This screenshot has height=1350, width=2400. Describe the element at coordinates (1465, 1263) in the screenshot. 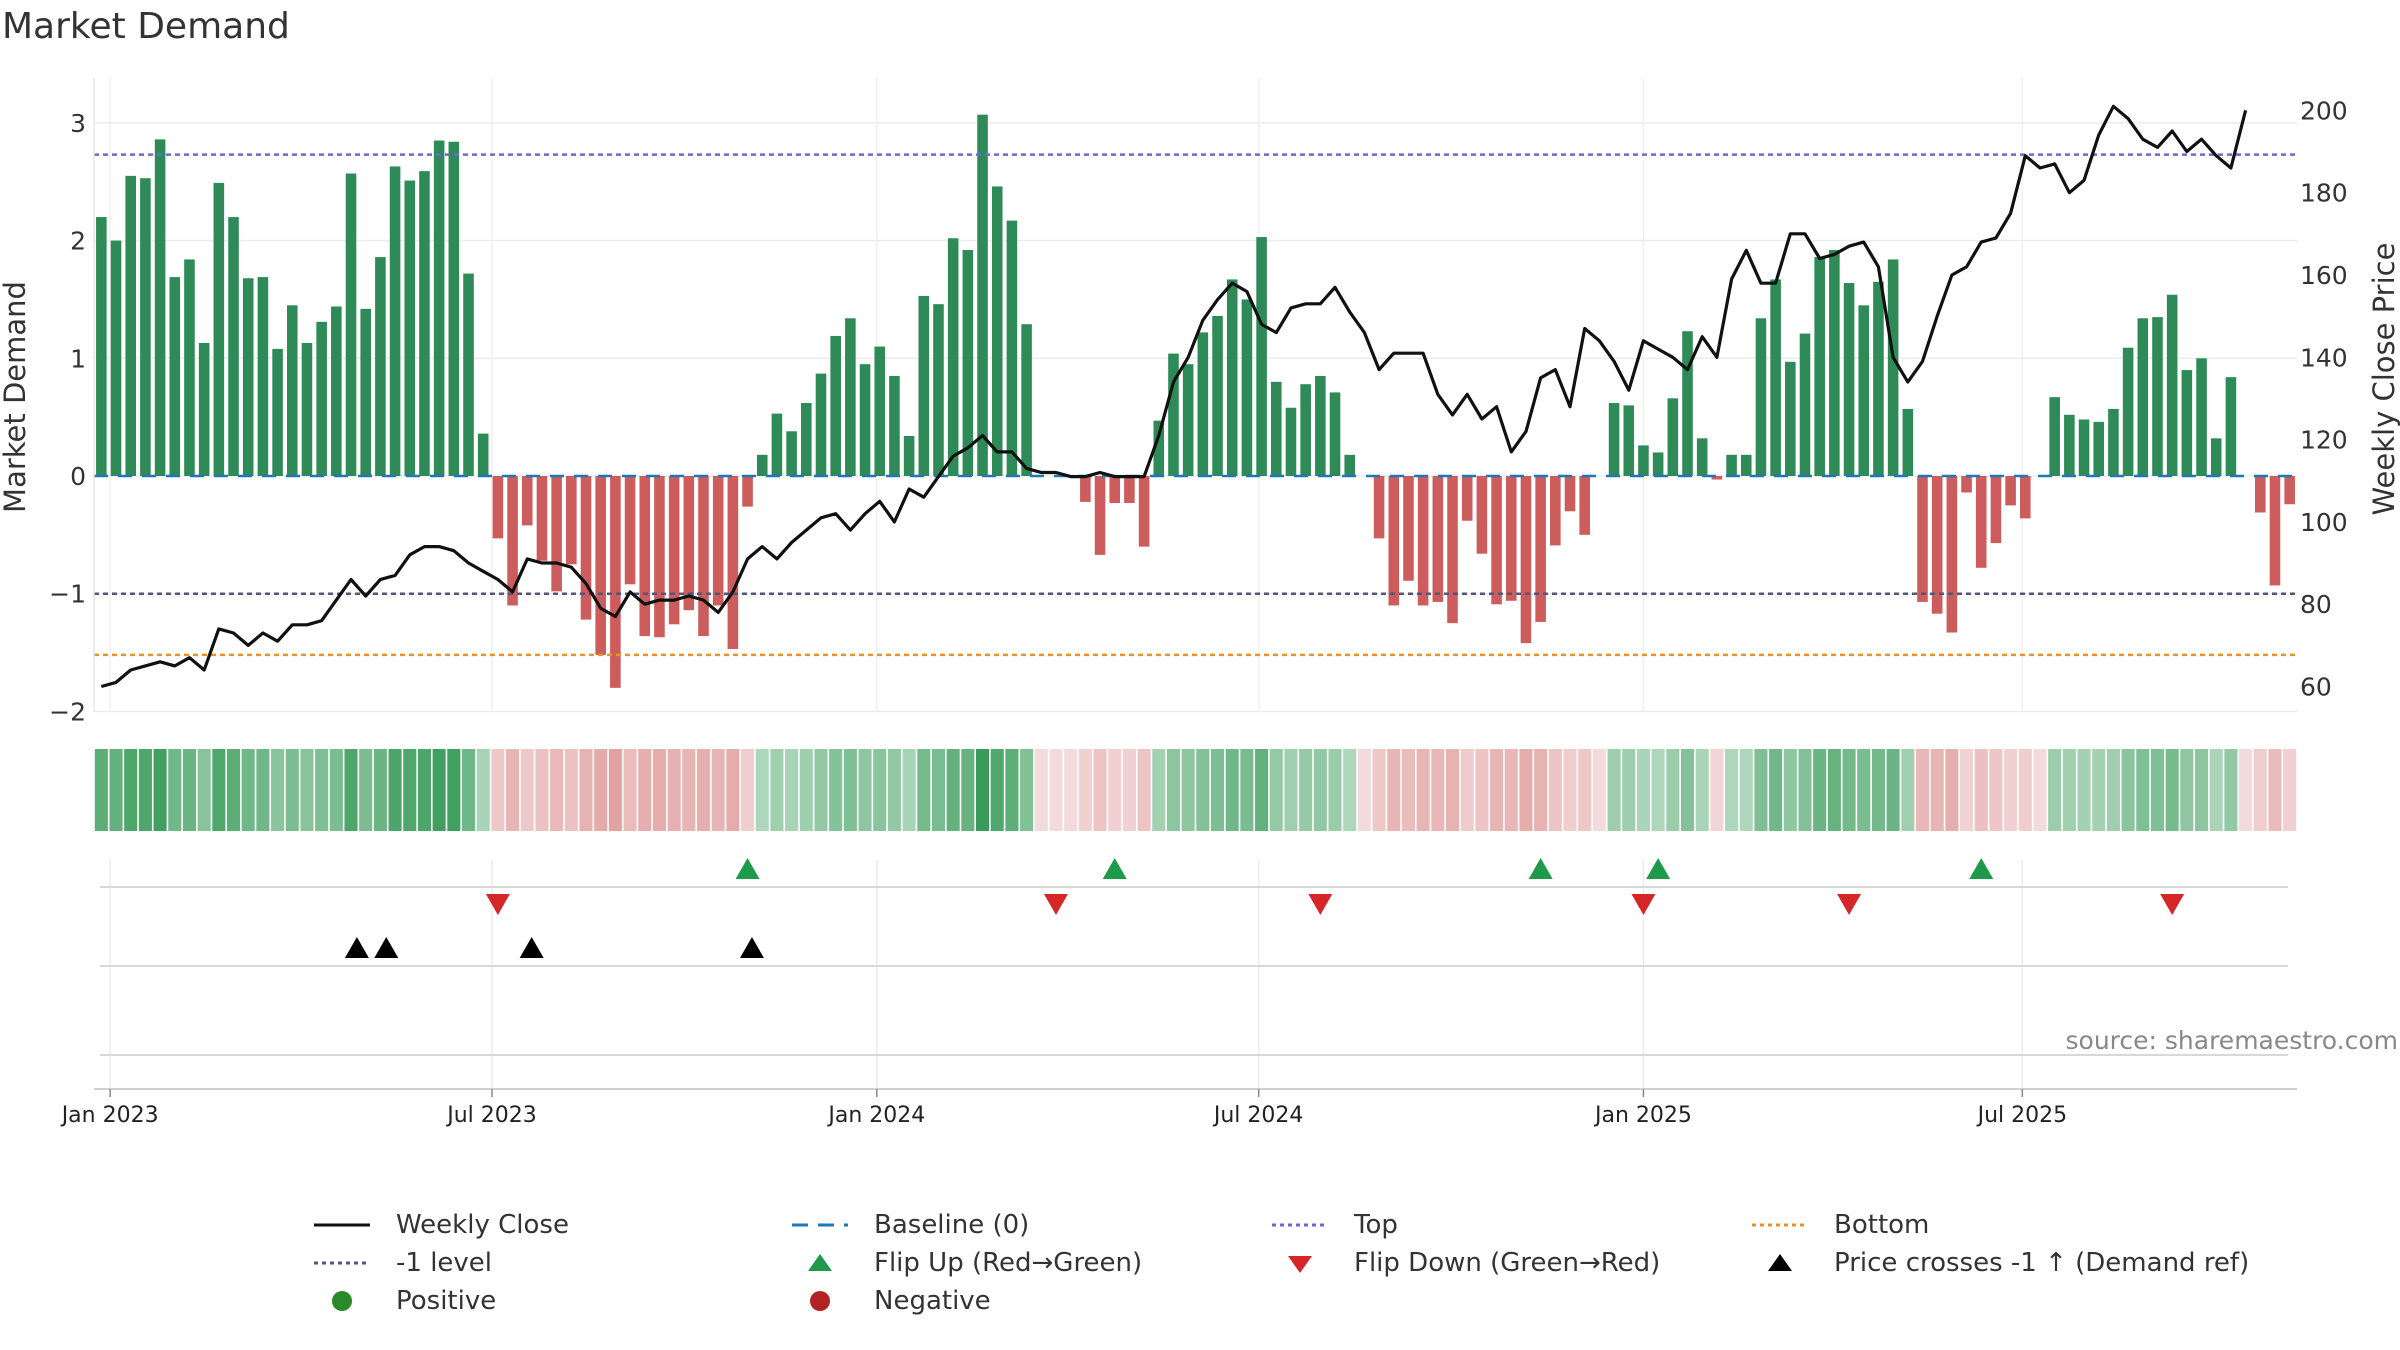

I see `legend-flip-down: Flip Down (Green→Red)` at that location.